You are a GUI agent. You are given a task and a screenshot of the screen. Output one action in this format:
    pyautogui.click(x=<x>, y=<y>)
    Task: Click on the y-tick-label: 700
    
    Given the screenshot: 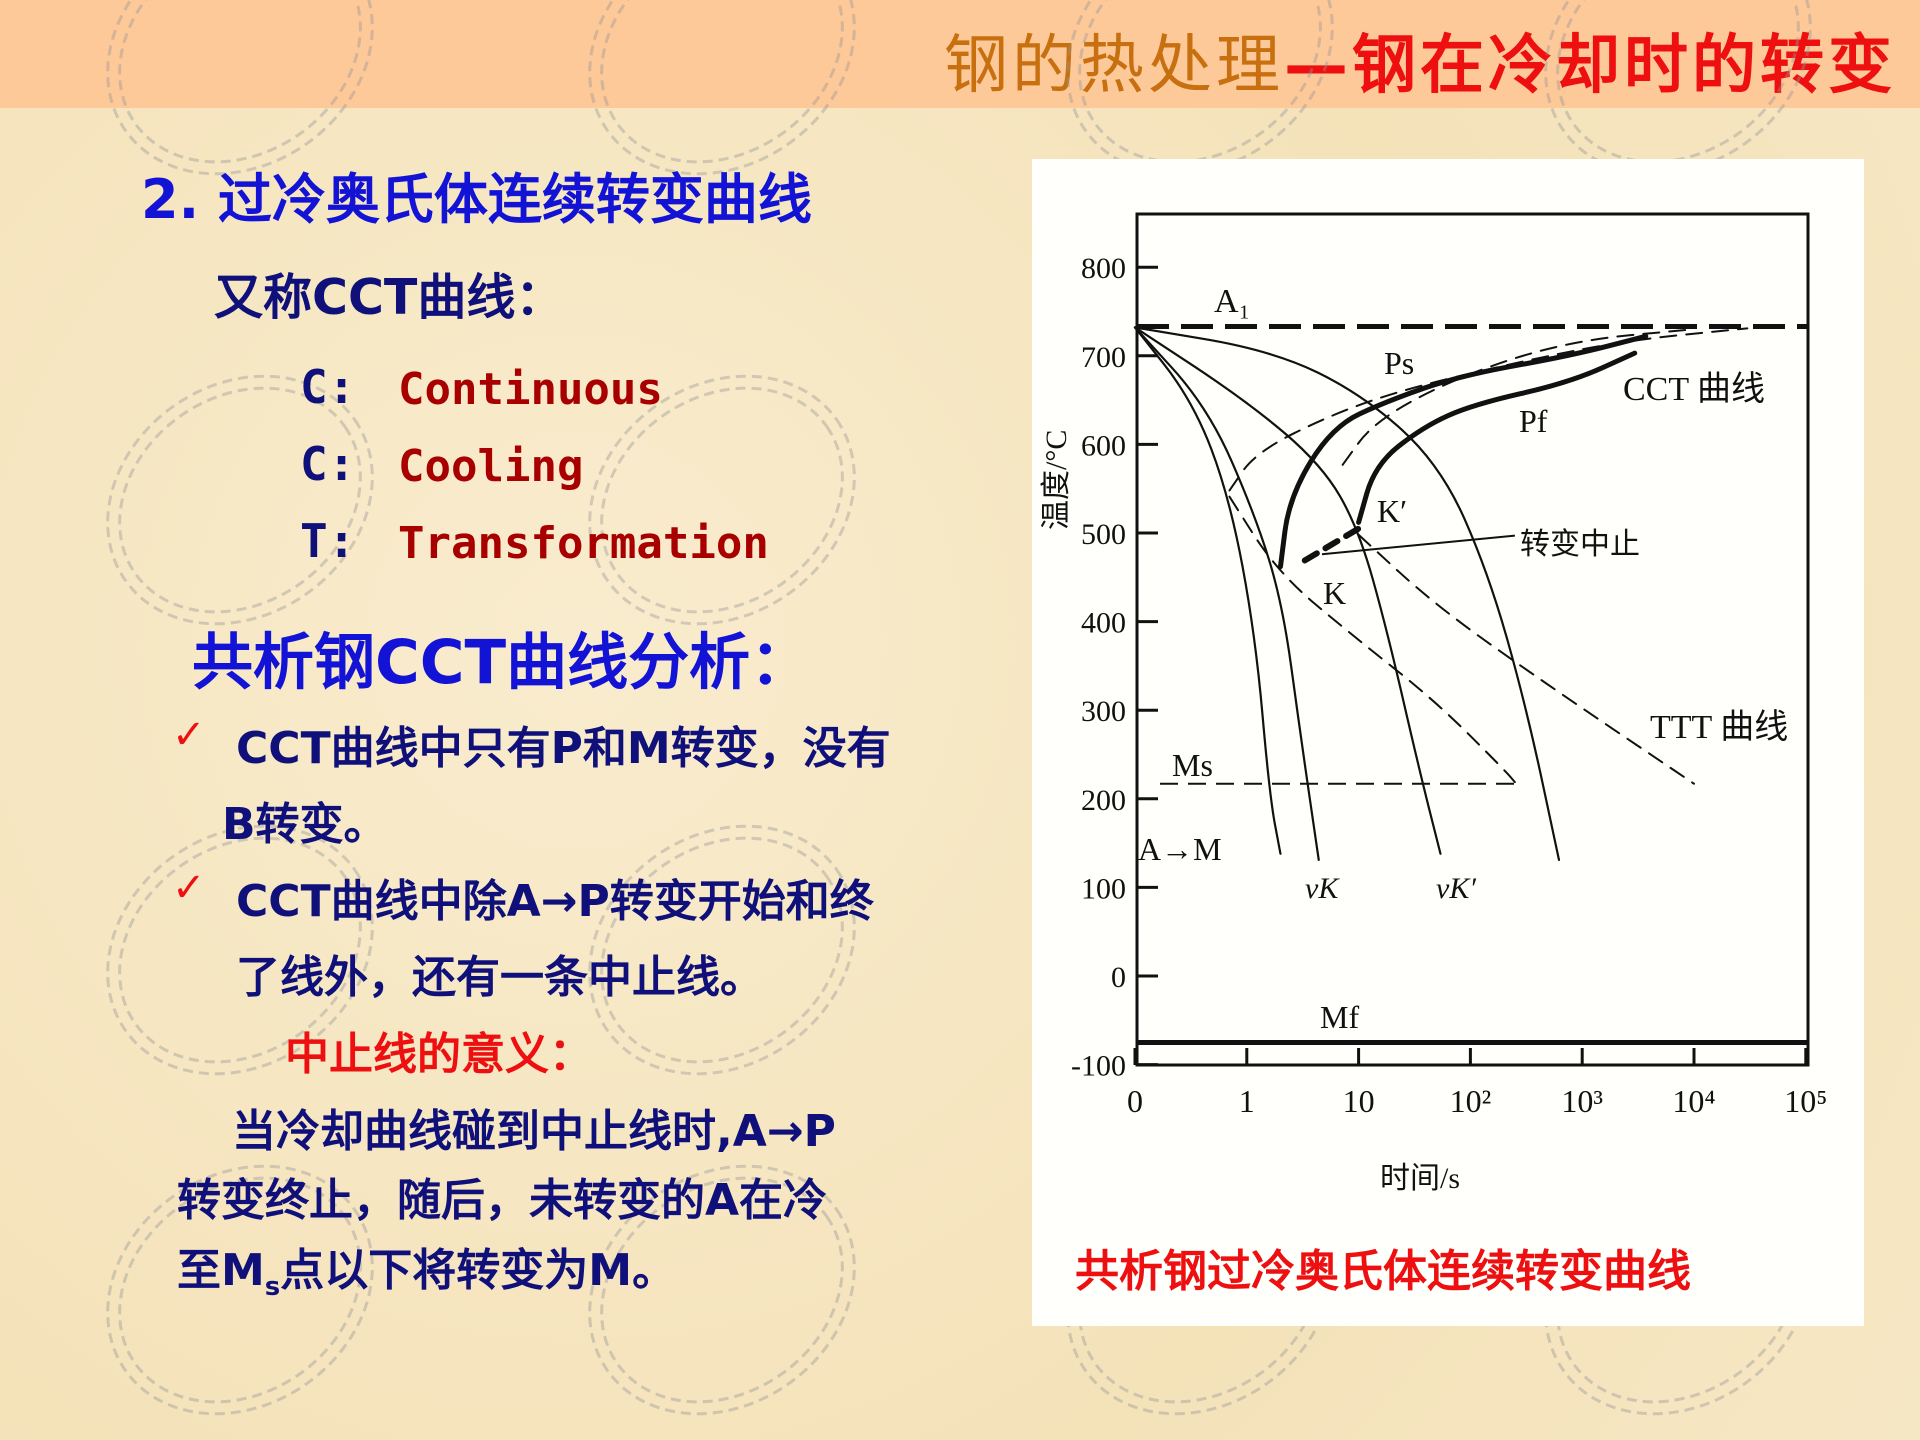 What is the action you would take?
    pyautogui.click(x=1103, y=357)
    